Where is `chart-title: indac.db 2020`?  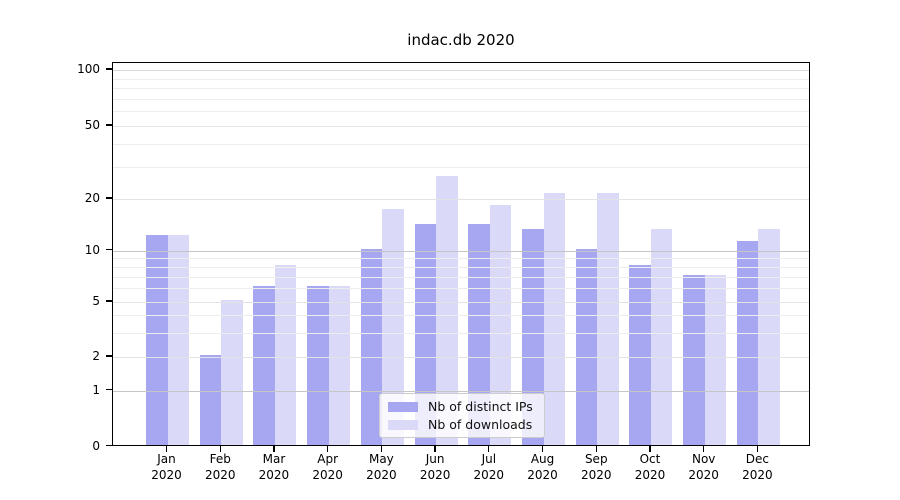
chart-title: indac.db 2020 is located at coordinates (461, 40).